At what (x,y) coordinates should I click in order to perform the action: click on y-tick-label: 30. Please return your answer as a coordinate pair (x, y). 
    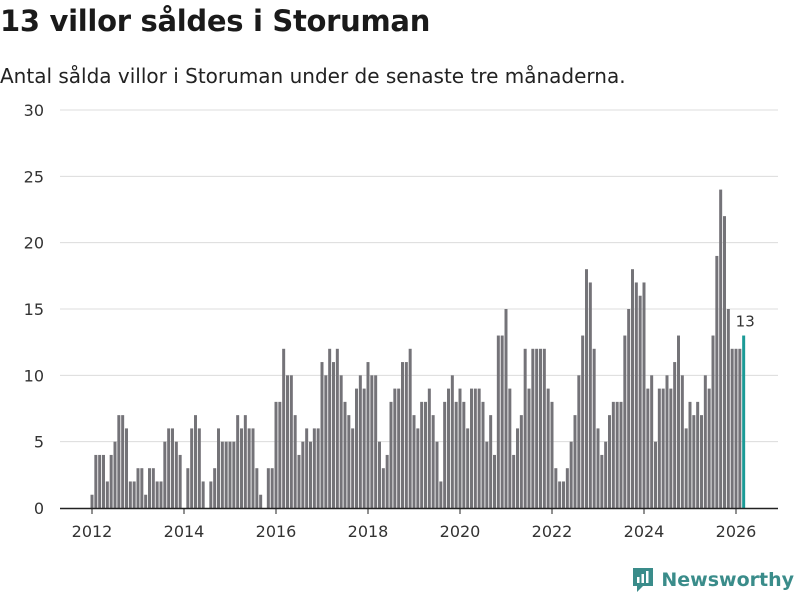
    Looking at the image, I should click on (34, 110).